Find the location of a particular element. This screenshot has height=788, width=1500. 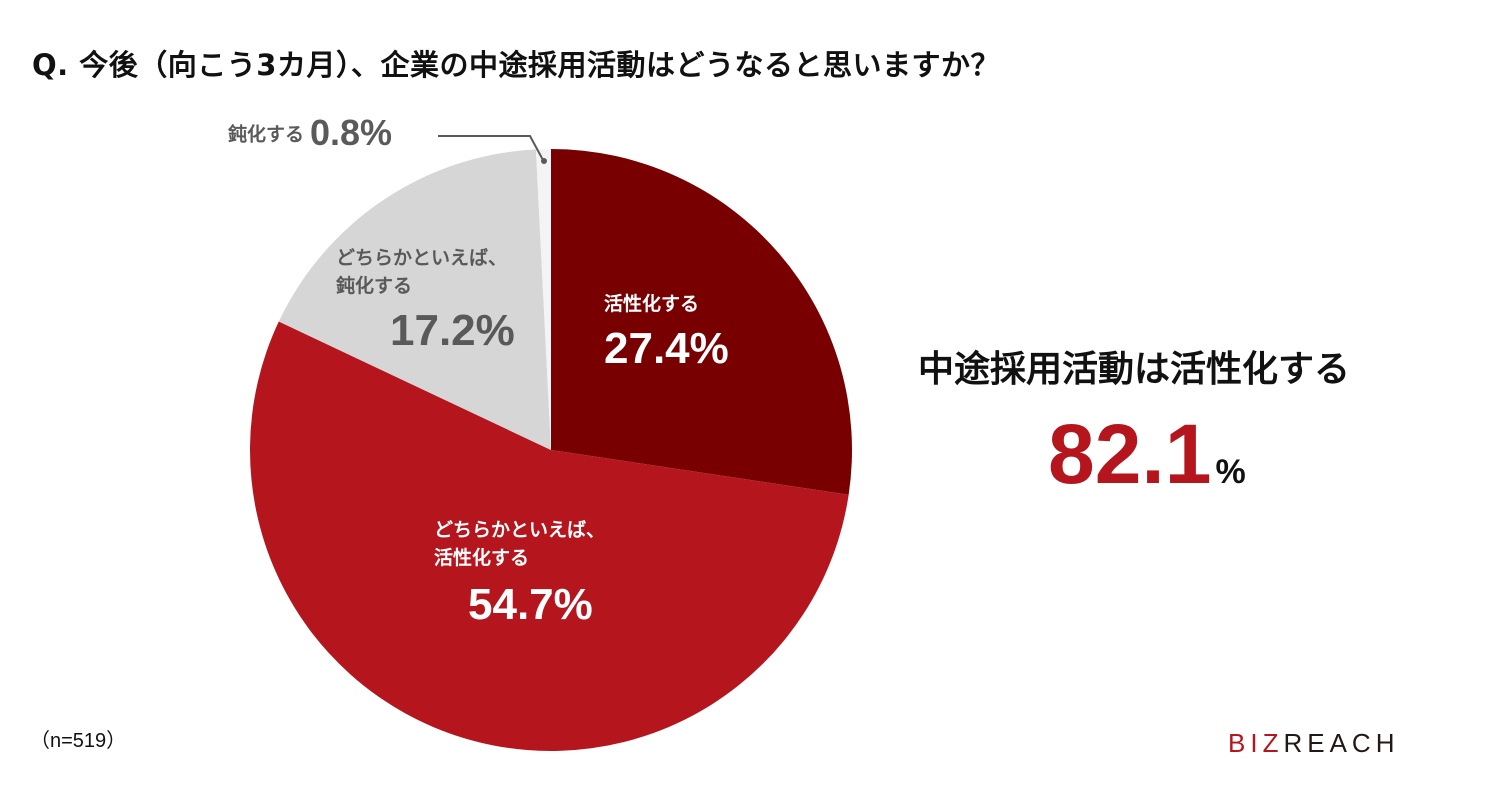

summary-number: 82.1 is located at coordinates (1130, 454).